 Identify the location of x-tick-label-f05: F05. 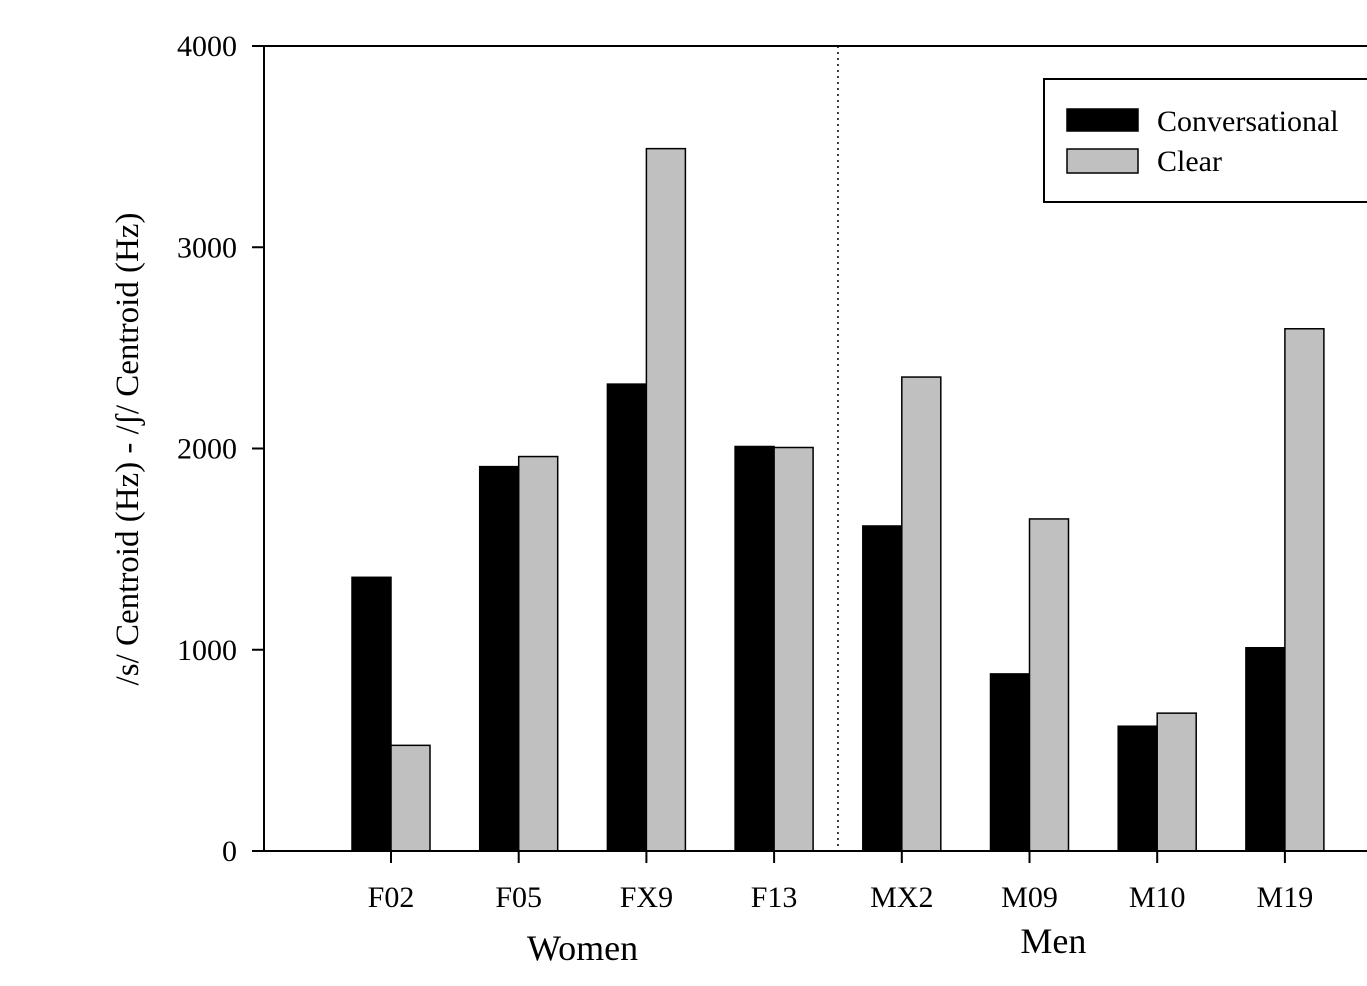
(518, 897).